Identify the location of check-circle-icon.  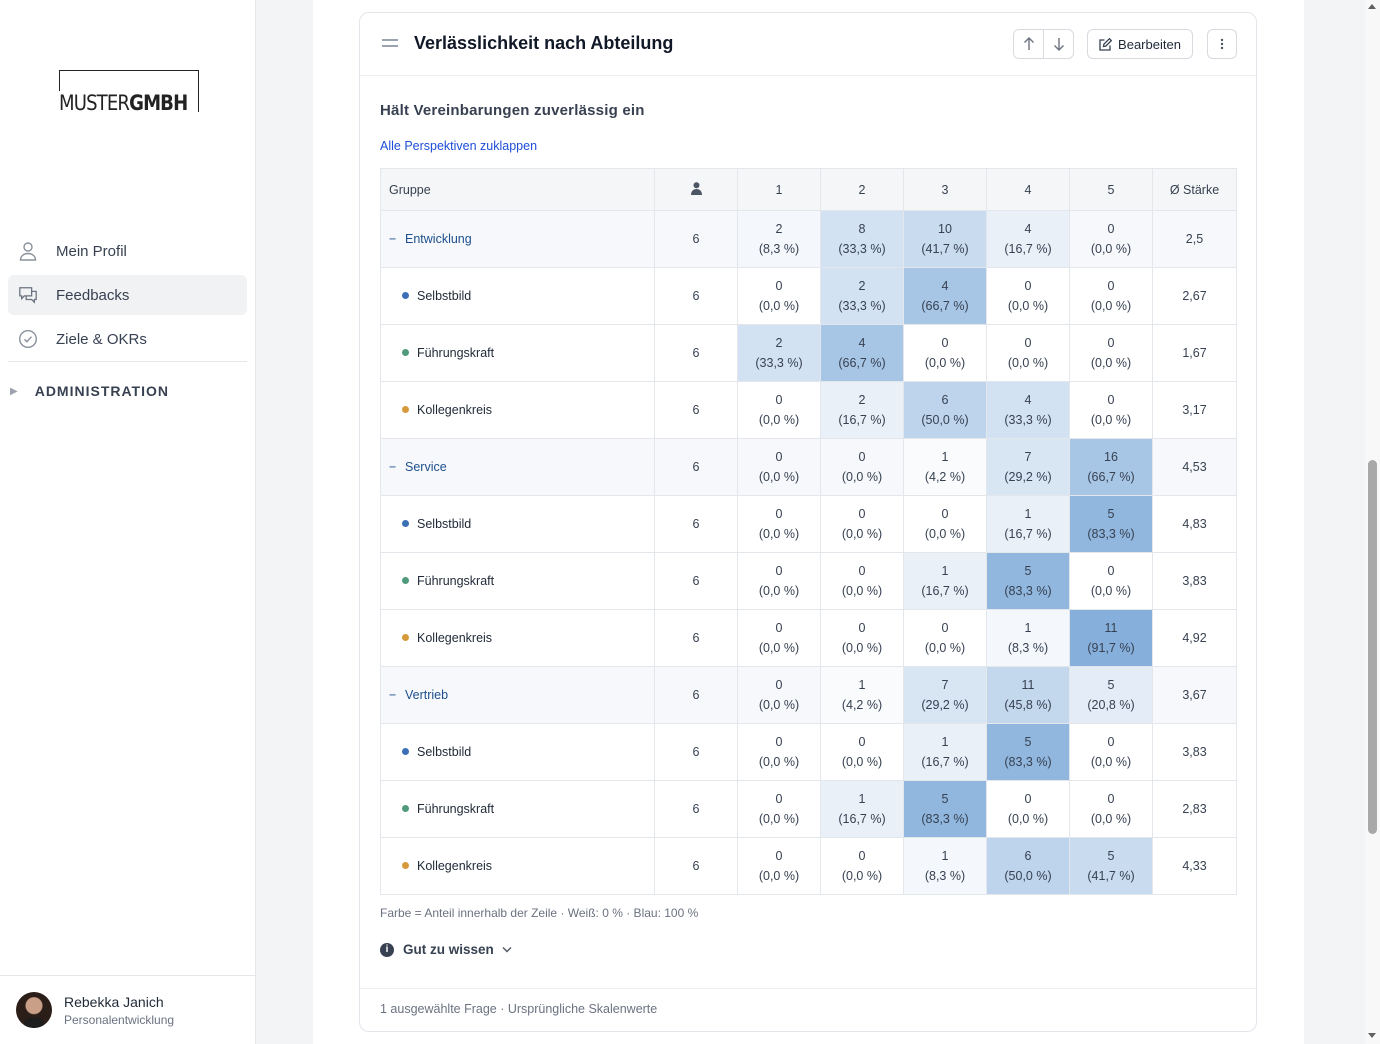
(28, 339).